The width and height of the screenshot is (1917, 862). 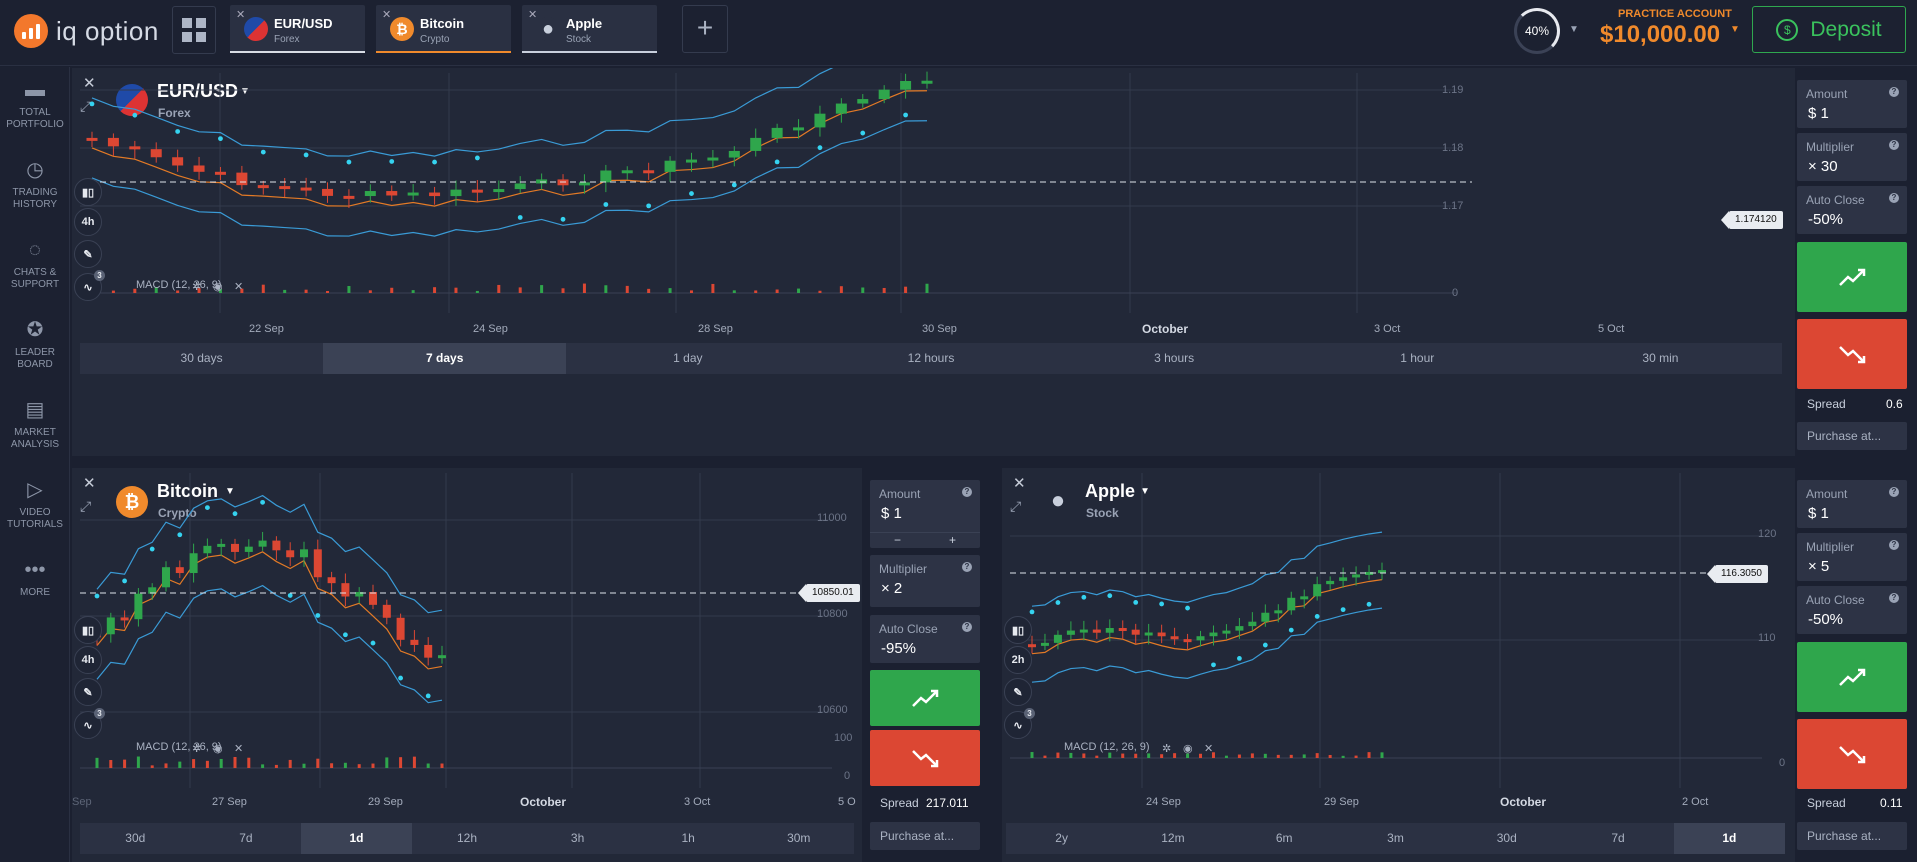 What do you see at coordinates (1174, 358) in the screenshot?
I see `timeframe-option: 3 hours` at bounding box center [1174, 358].